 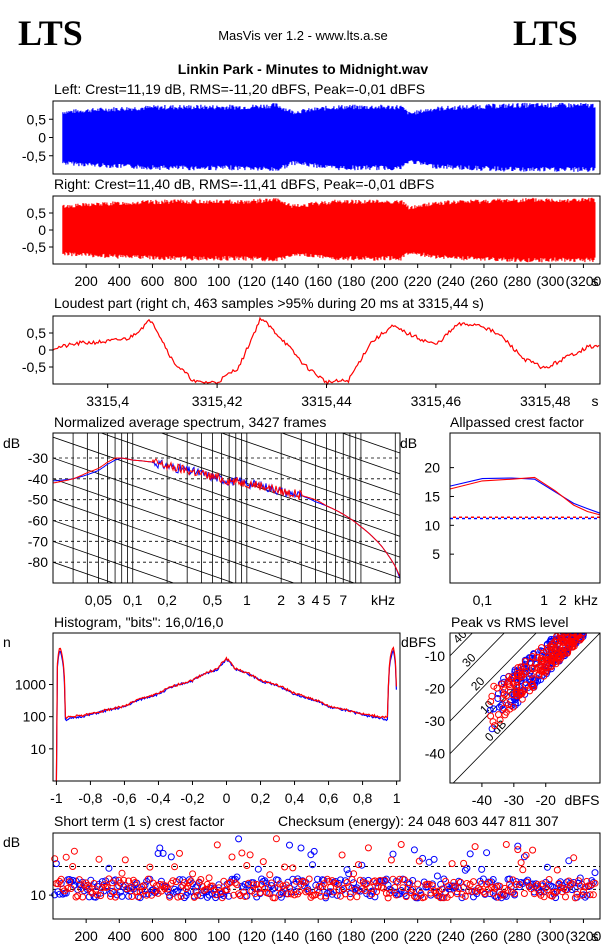 What do you see at coordinates (514, 800) in the screenshot?
I see `peak-rms-xtick-label: -30` at bounding box center [514, 800].